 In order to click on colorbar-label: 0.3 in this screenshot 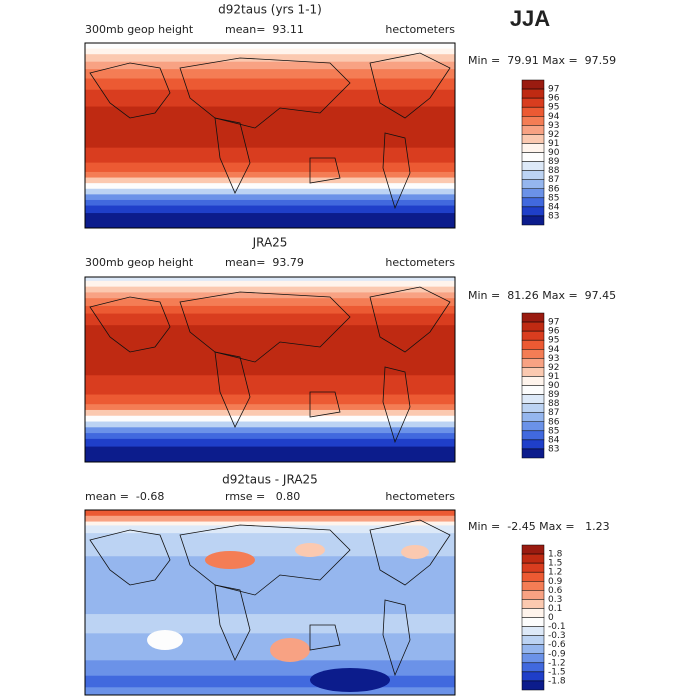, I will do `click(555, 600)`.